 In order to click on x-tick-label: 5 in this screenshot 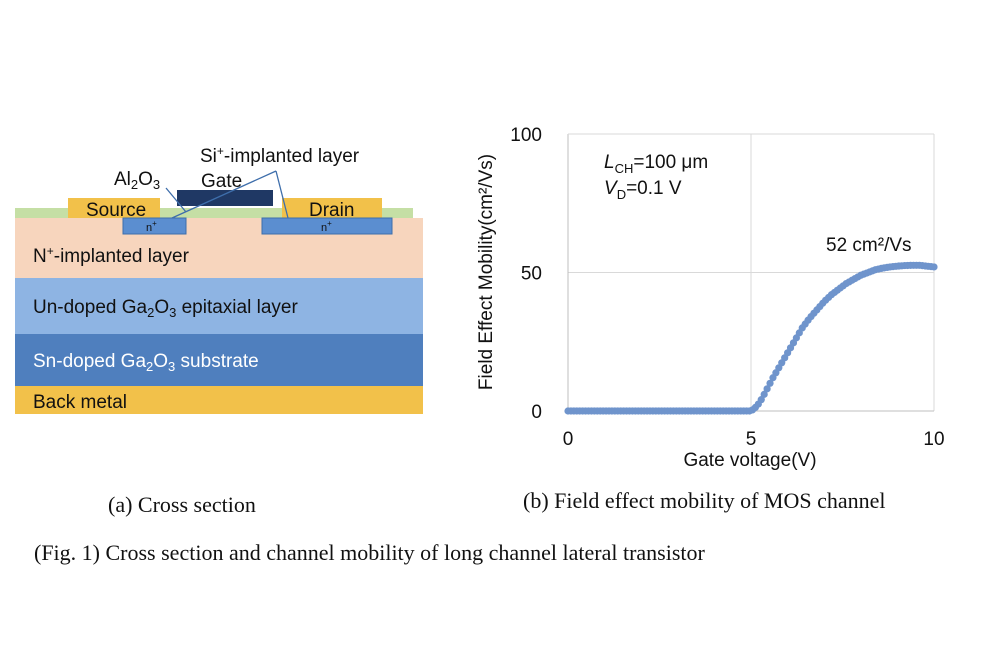, I will do `click(751, 439)`.